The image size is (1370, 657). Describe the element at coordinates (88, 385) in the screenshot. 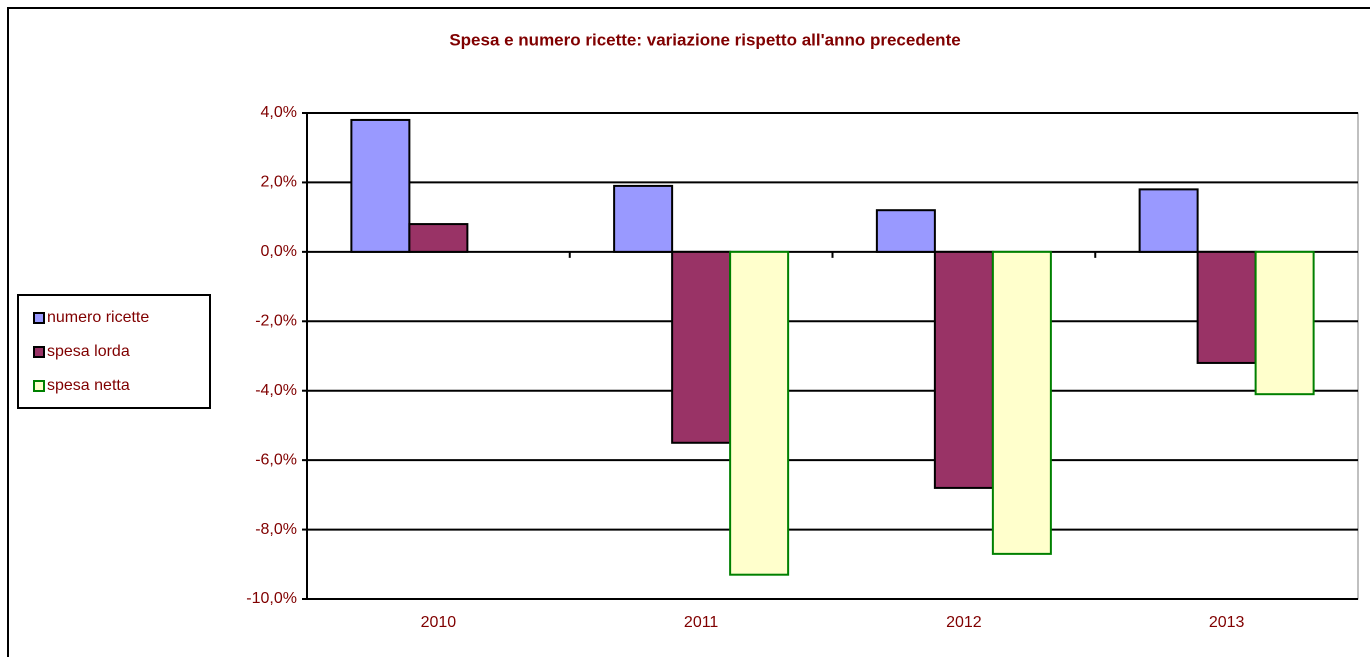

I see `legend-label: spesa netta` at that location.